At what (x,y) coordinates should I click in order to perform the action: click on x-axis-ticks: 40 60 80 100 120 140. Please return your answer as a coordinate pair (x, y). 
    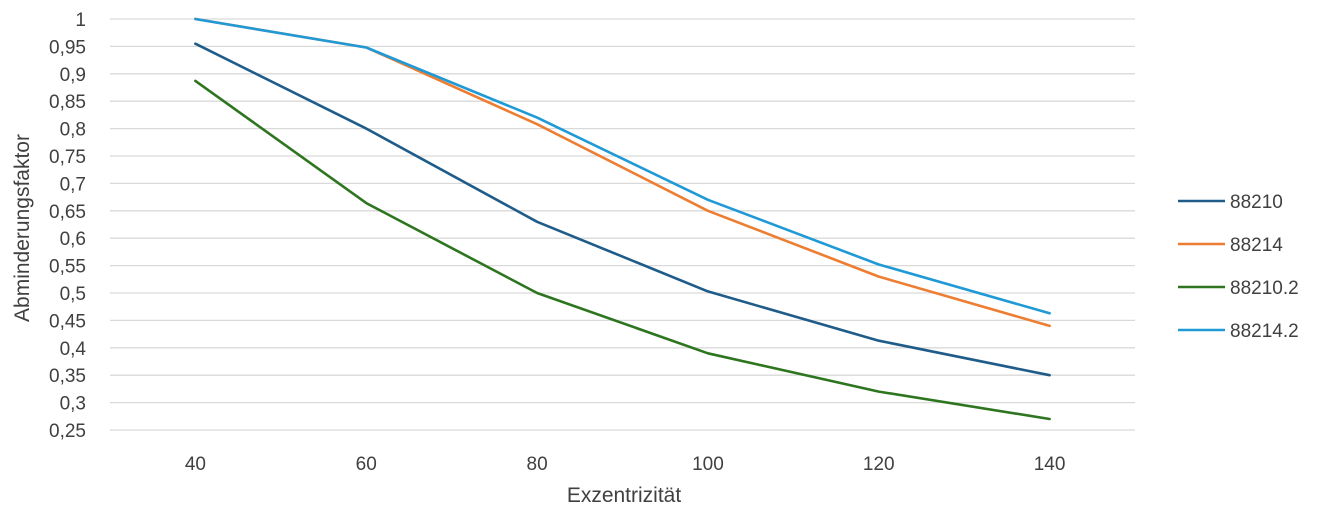
    Looking at the image, I should click on (625, 464).